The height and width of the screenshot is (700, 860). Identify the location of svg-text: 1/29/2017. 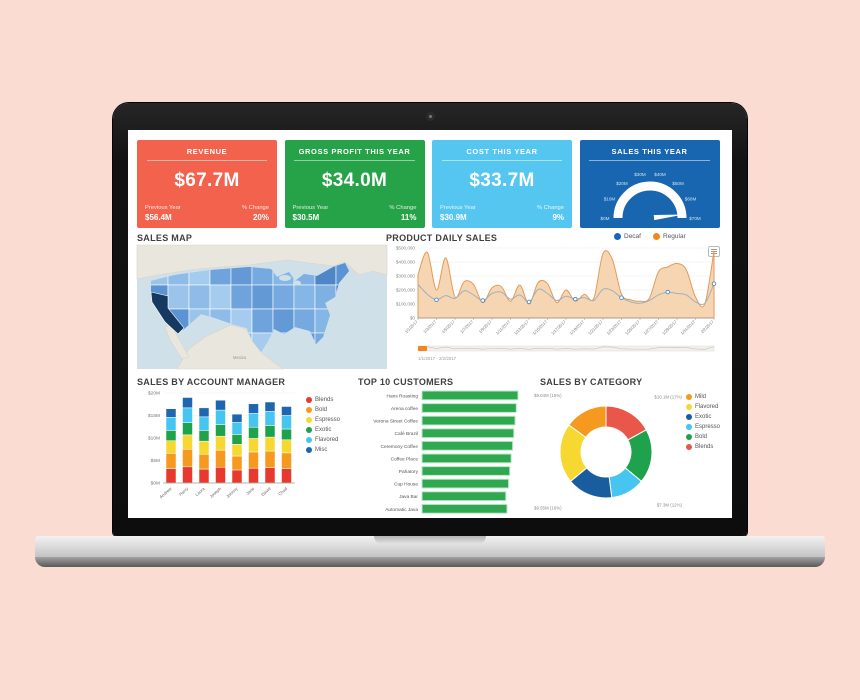
(669, 327).